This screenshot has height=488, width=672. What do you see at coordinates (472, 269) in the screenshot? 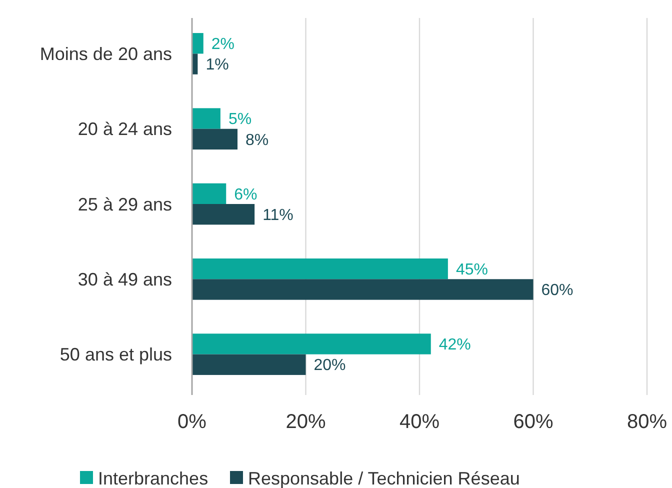
I see `data-label: 45%` at bounding box center [472, 269].